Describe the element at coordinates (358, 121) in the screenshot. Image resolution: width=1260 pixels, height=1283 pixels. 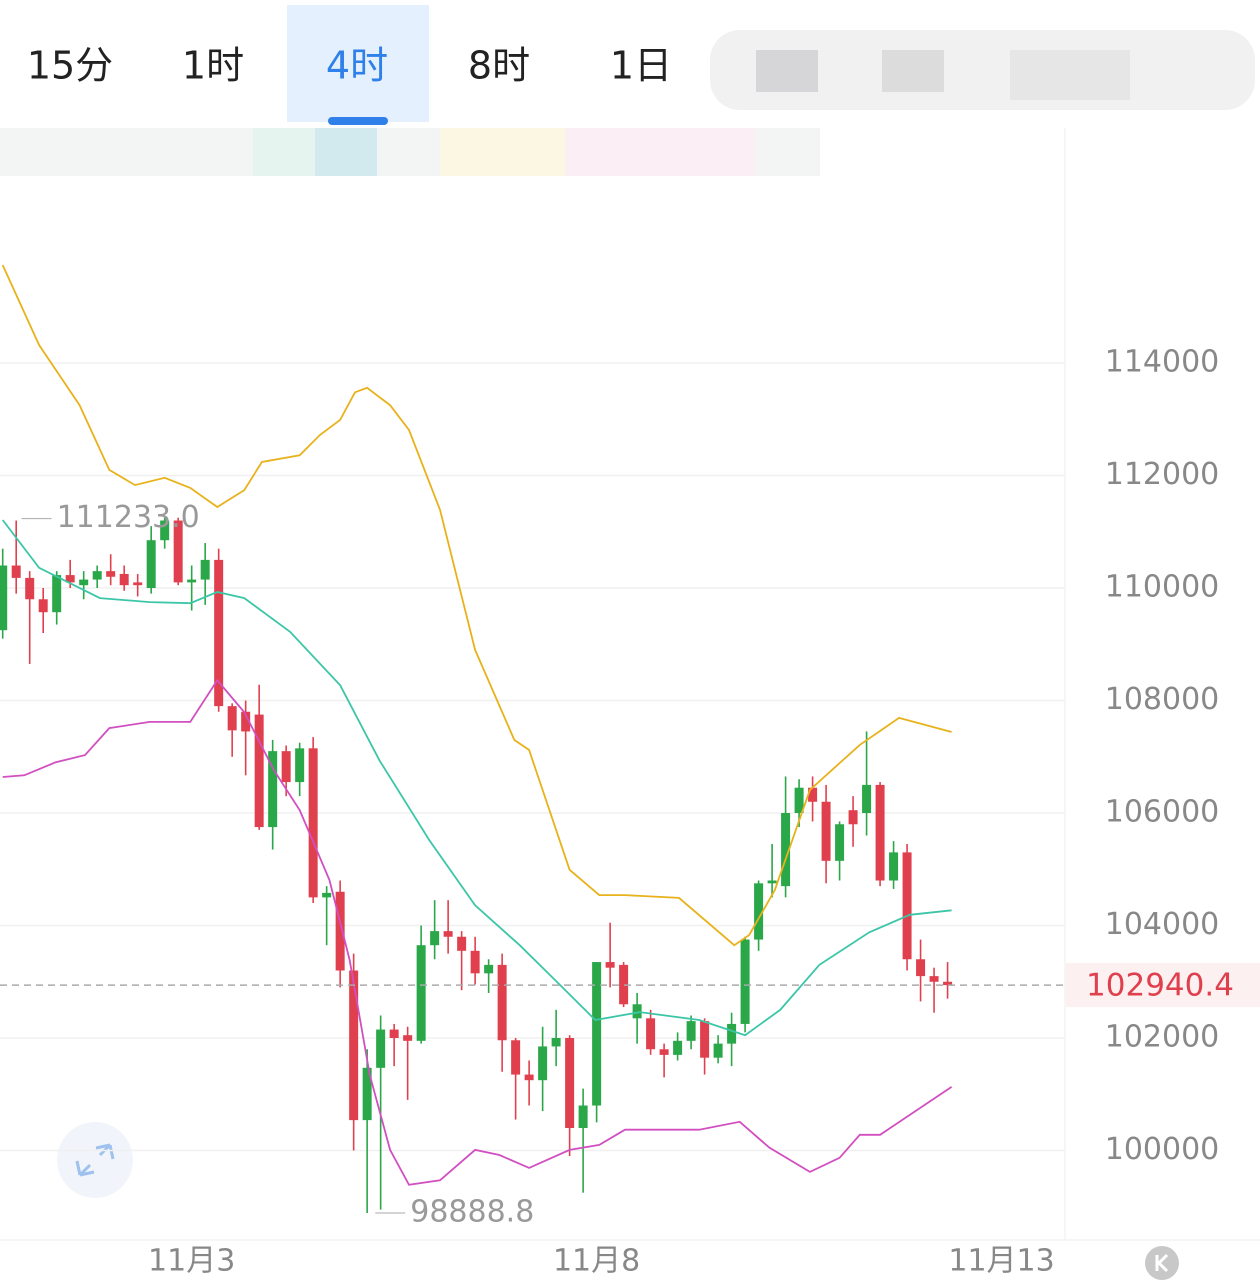
I see `active-tab-underline` at that location.